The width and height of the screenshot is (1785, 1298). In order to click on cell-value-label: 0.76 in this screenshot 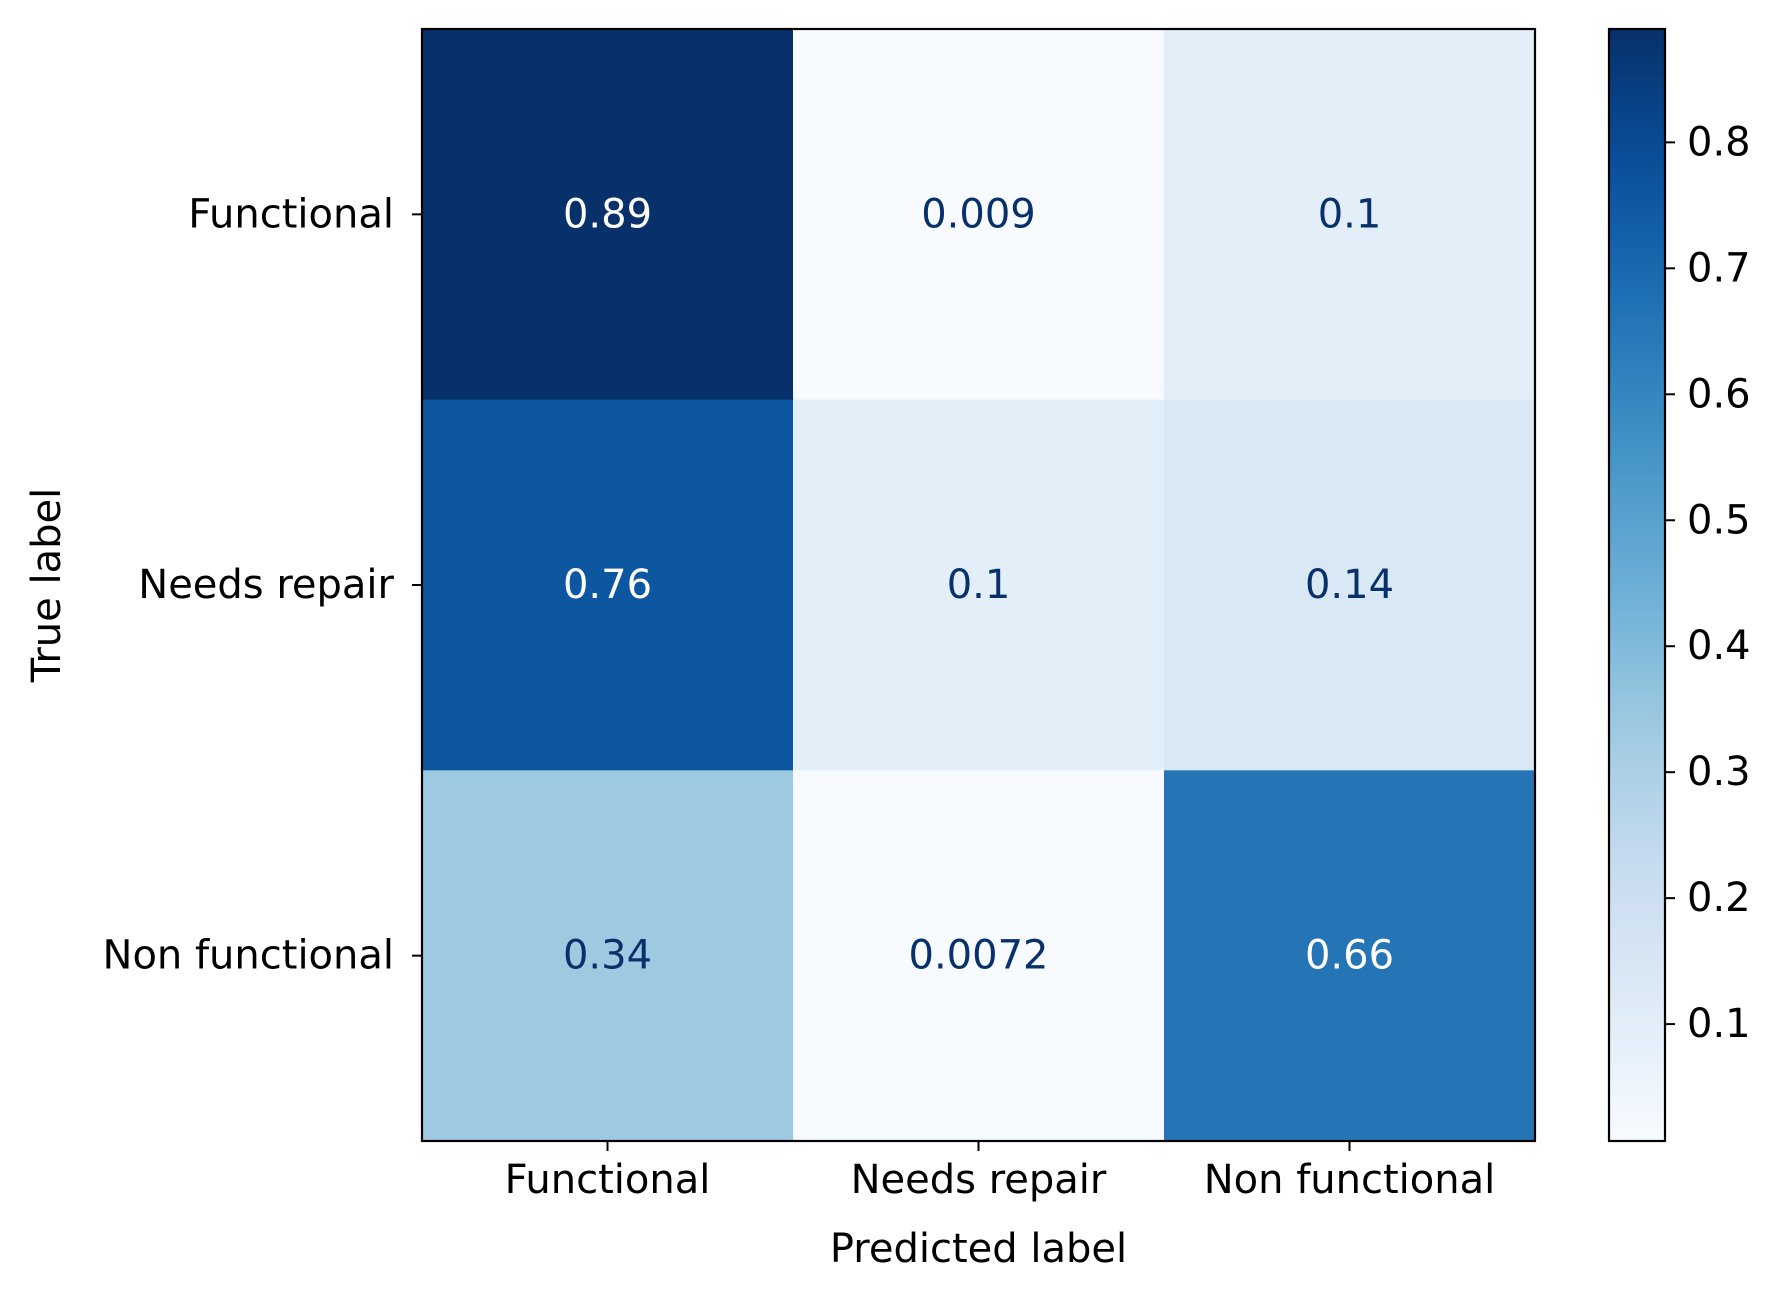, I will do `click(607, 585)`.